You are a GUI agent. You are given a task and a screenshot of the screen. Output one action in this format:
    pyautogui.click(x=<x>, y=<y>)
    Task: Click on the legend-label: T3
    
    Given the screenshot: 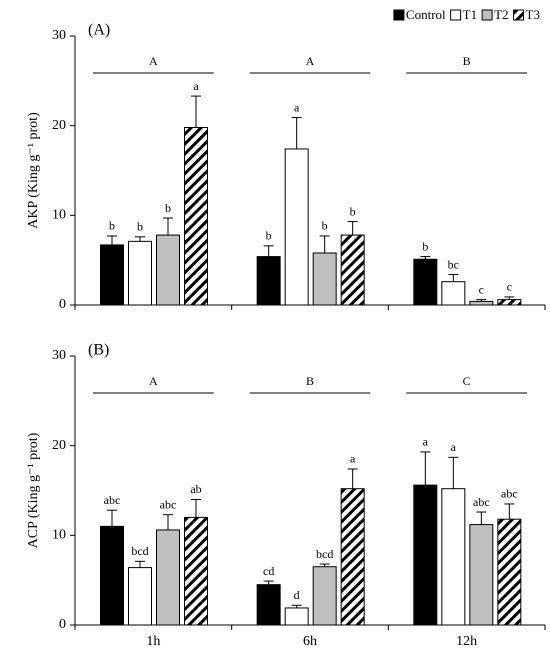 What is the action you would take?
    pyautogui.click(x=533, y=14)
    